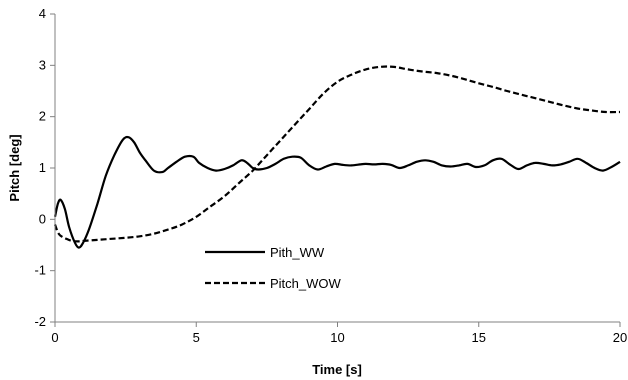 This screenshot has height=380, width=628. I want to click on legend: Pith_WW Pitch_WOW, so click(273, 268).